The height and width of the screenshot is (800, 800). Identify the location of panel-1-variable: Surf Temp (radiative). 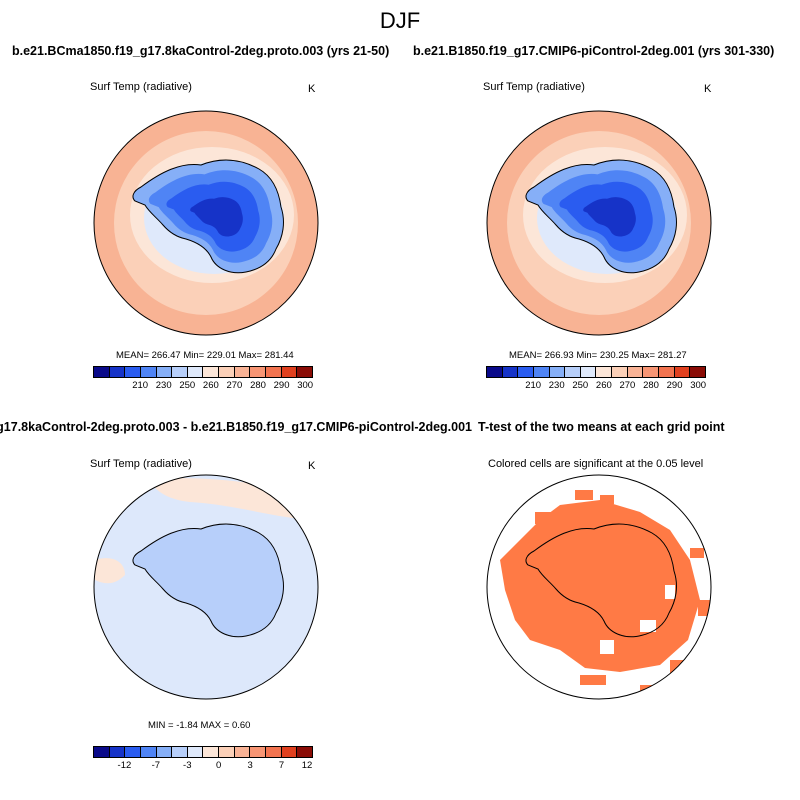
(141, 87).